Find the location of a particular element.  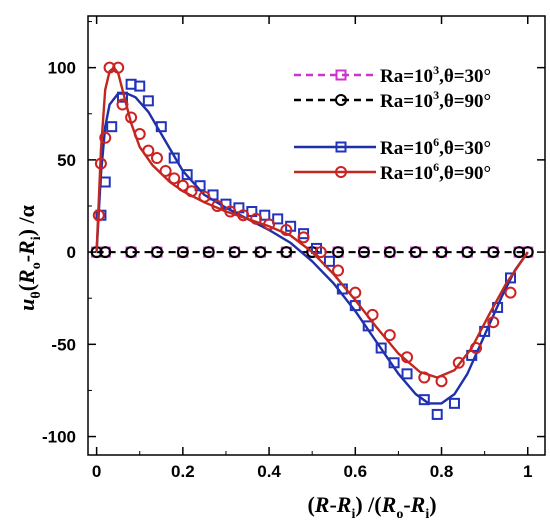

legend-label: Ra=106,θ=90° is located at coordinates (435, 172).